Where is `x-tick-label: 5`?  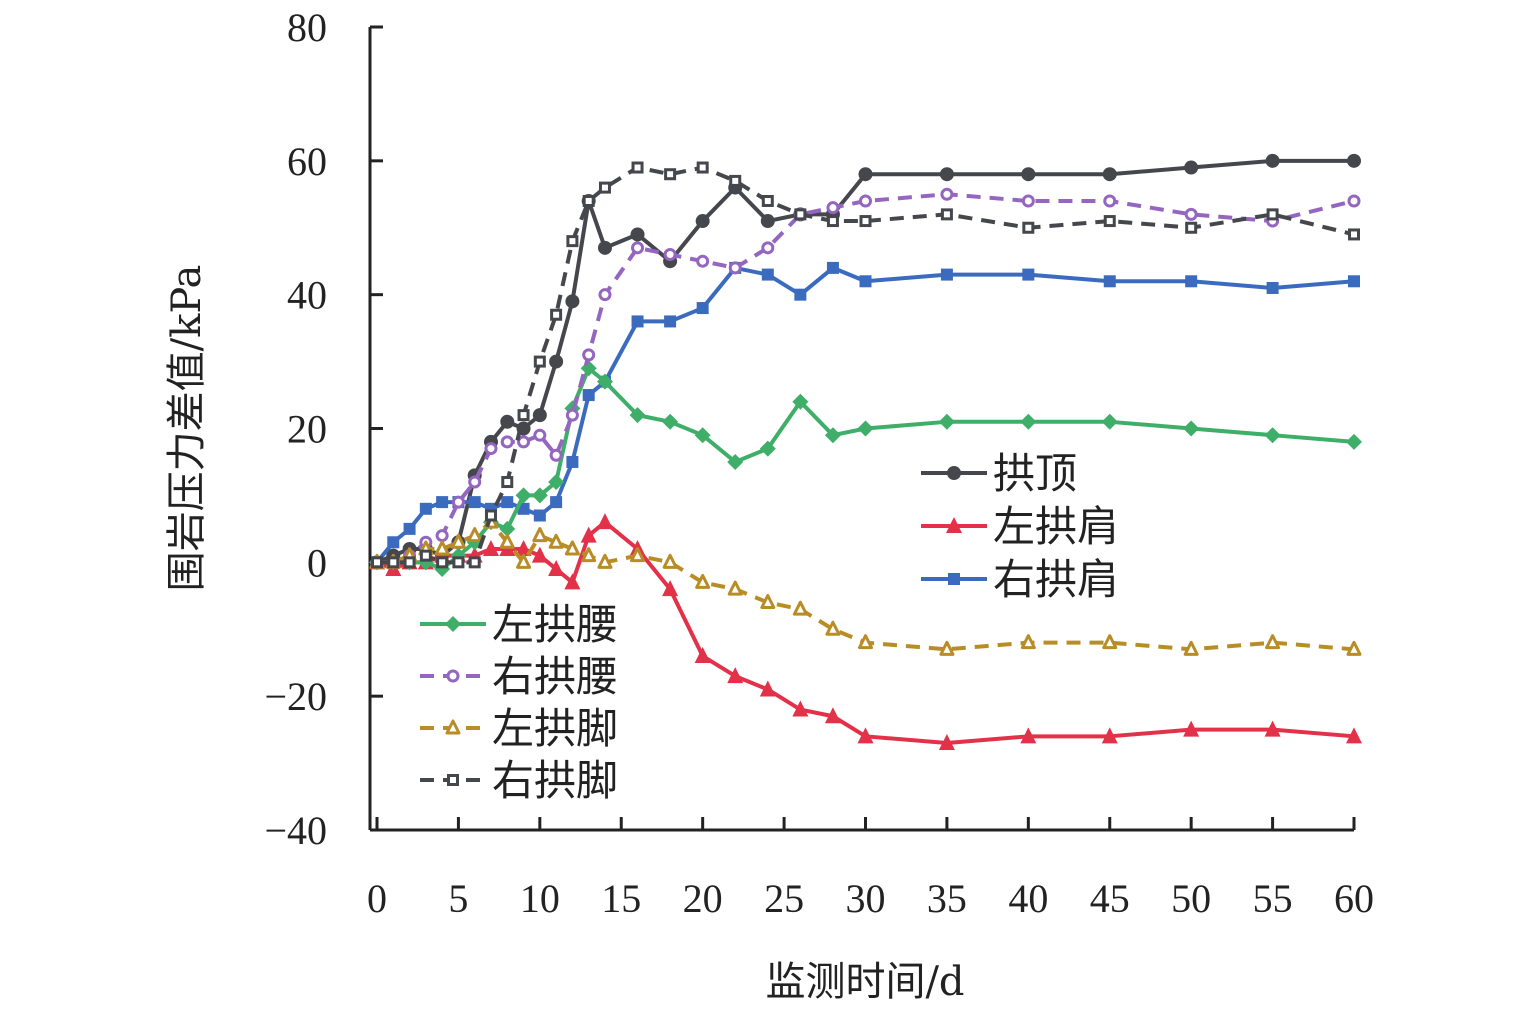 x-tick-label: 5 is located at coordinates (458, 898).